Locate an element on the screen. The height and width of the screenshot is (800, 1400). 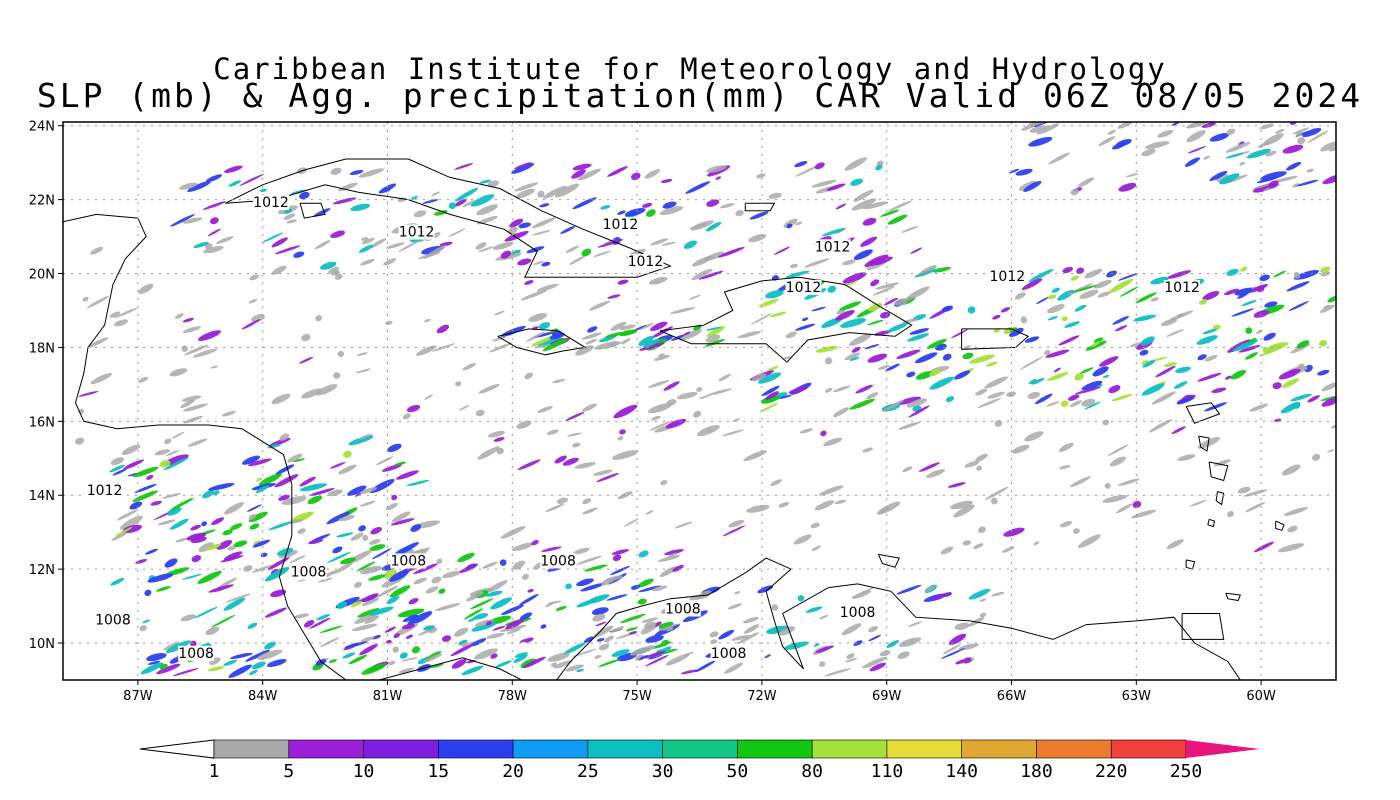
isobar-label: 1012 is located at coordinates (621, 225).